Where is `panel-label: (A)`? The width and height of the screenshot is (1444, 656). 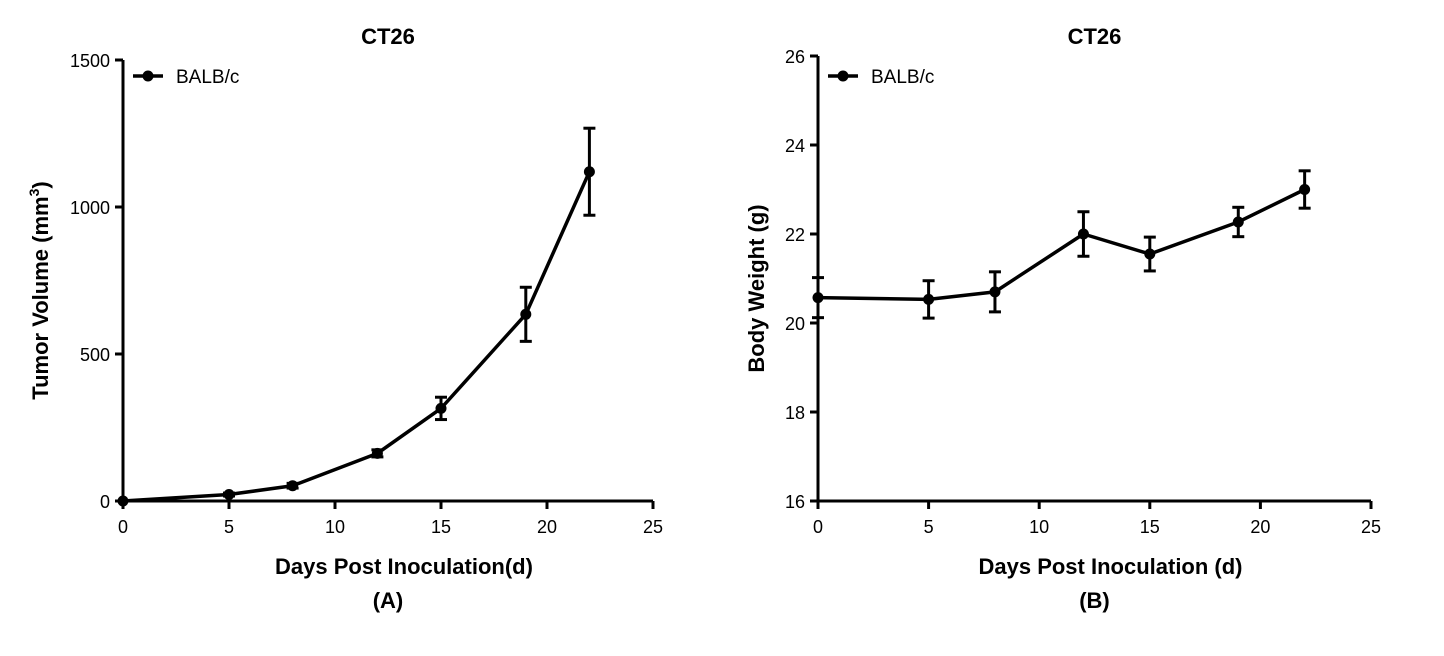 panel-label: (A) is located at coordinates (388, 600).